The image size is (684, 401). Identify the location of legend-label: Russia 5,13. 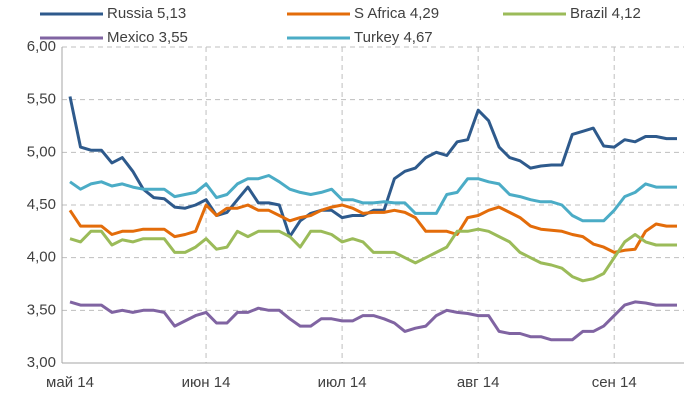
(146, 13).